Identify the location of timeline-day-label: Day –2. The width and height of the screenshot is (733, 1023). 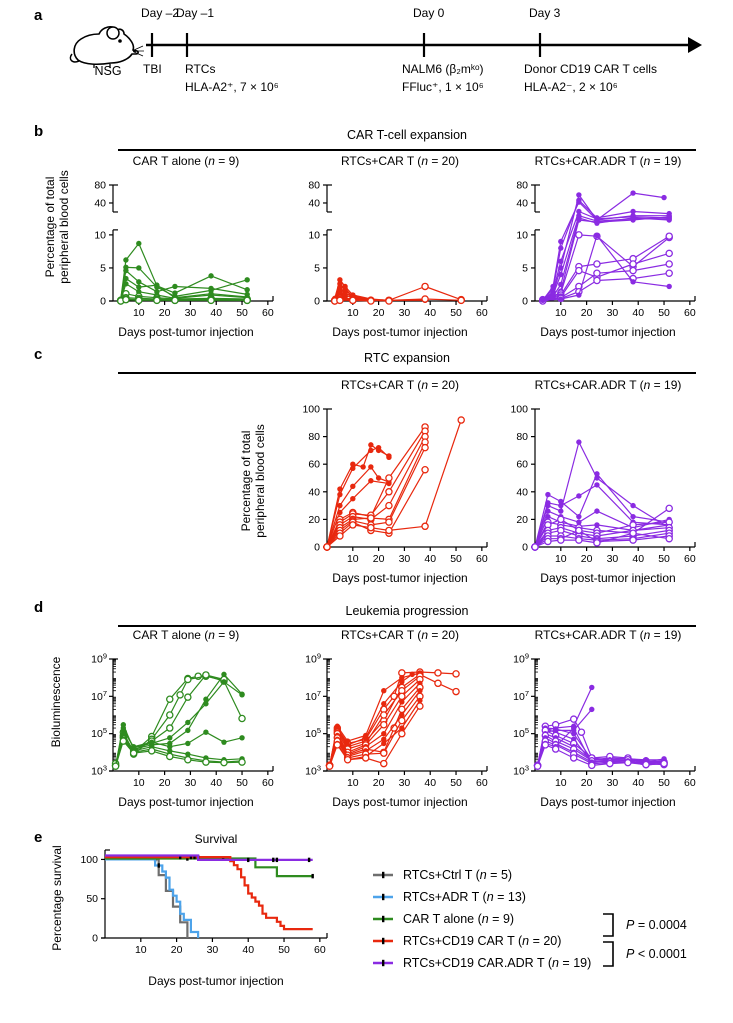
(160, 13).